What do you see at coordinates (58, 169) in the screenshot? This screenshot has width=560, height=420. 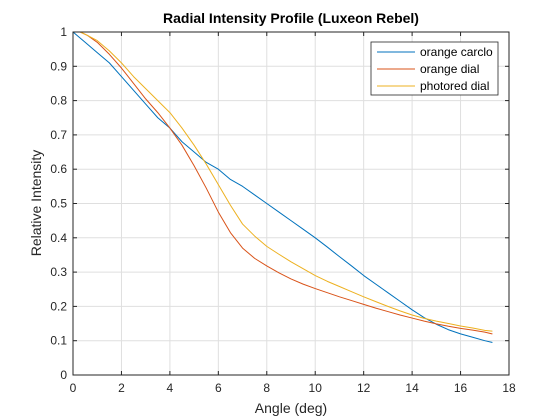 I see `y-tick-label: 0.6` at bounding box center [58, 169].